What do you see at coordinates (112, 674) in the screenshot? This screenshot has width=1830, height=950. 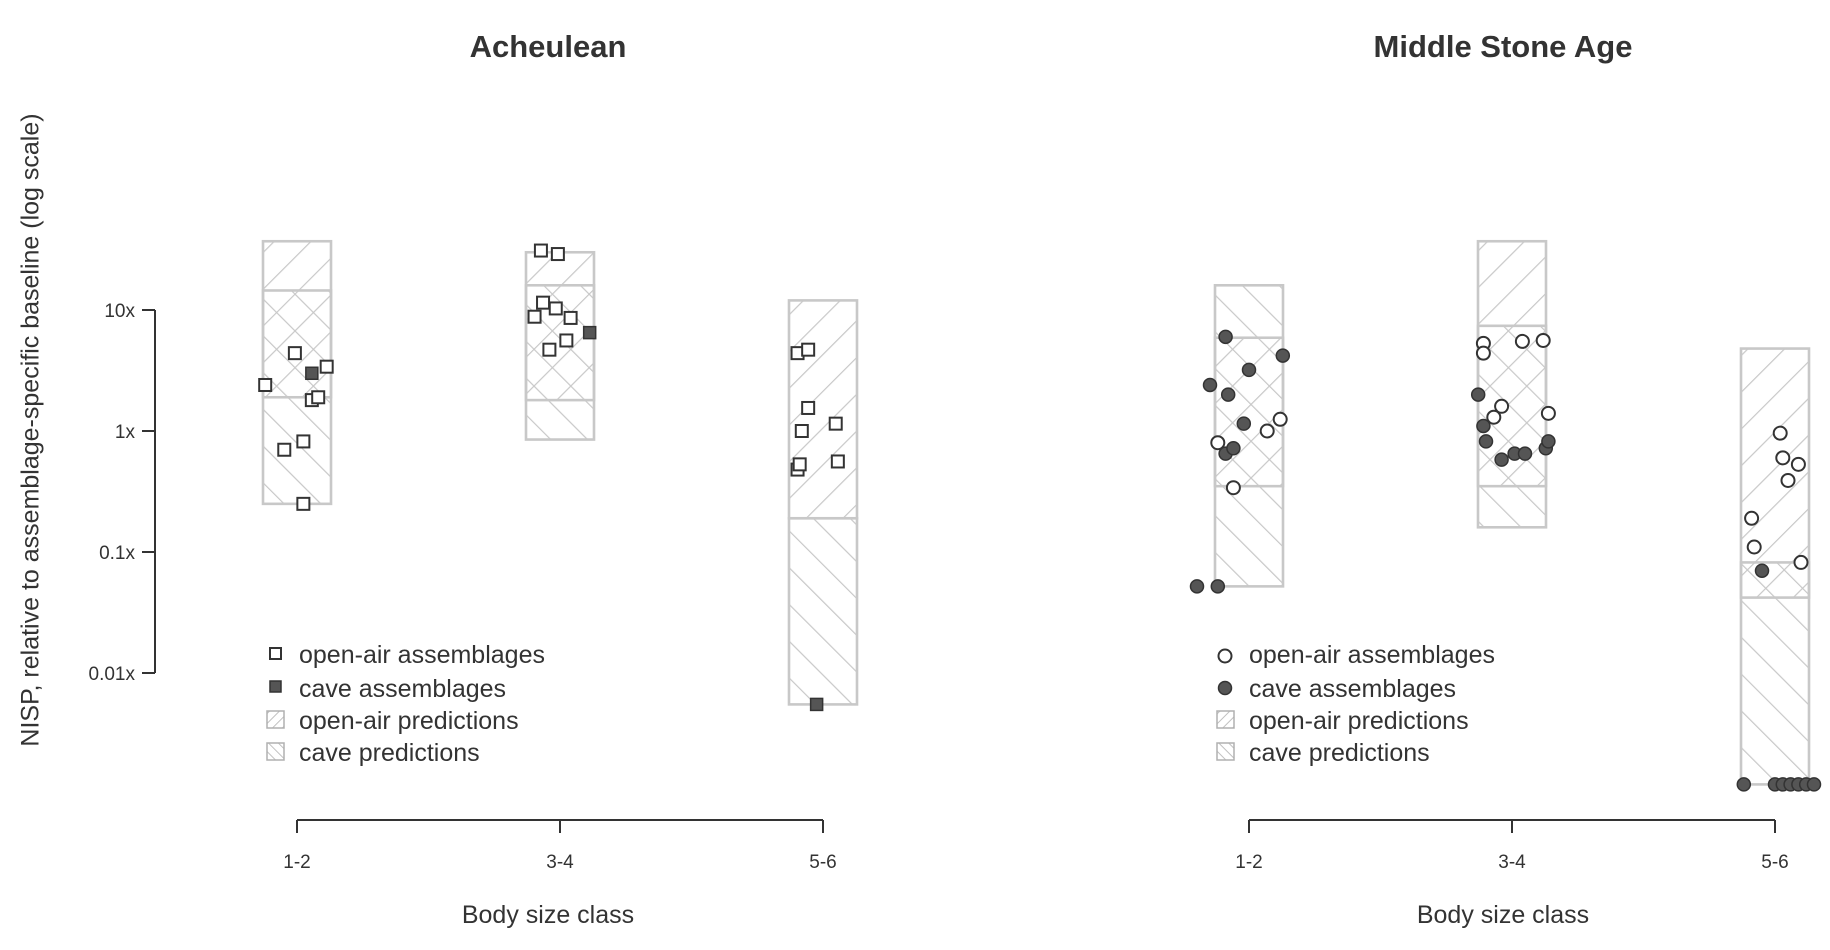 I see `y-tick-label-0.01x: 0.01x` at bounding box center [112, 674].